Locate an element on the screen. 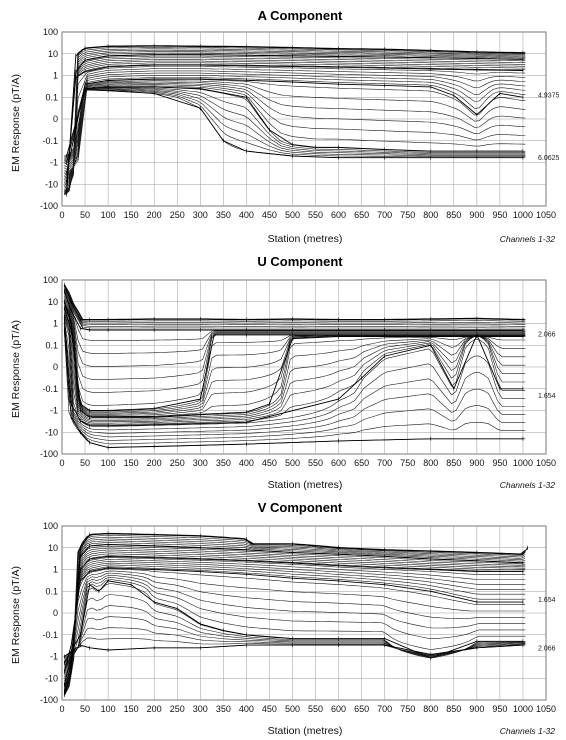 Image resolution: width=566 pixels, height=740 pixels. channel-end-label: 1.654 is located at coordinates (547, 600).